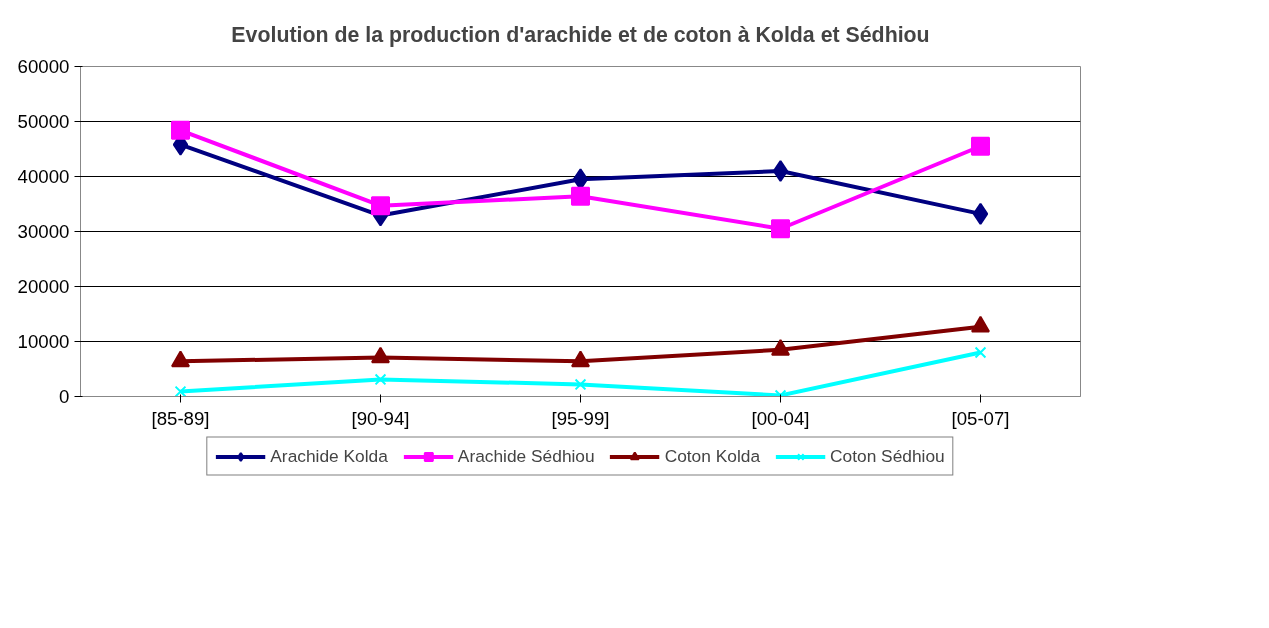 The height and width of the screenshot is (628, 1269). I want to click on y-tick-label: 30000, so click(43, 231).